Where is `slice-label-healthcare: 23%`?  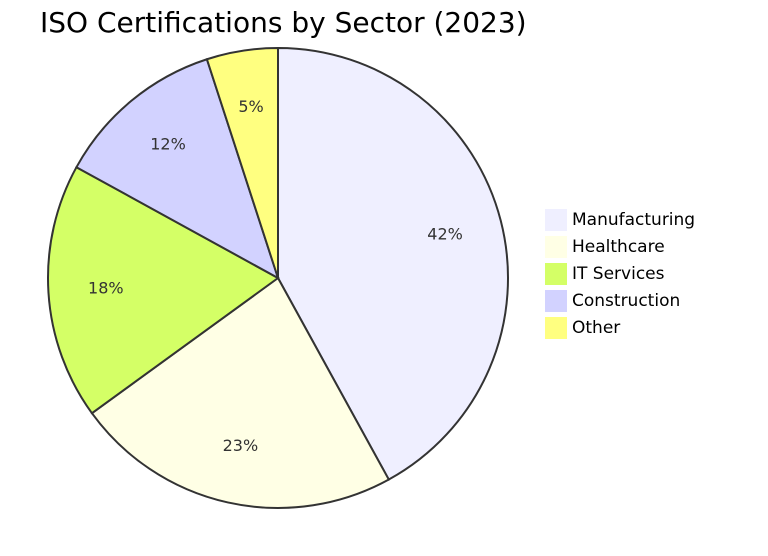 slice-label-healthcare: 23% is located at coordinates (241, 445).